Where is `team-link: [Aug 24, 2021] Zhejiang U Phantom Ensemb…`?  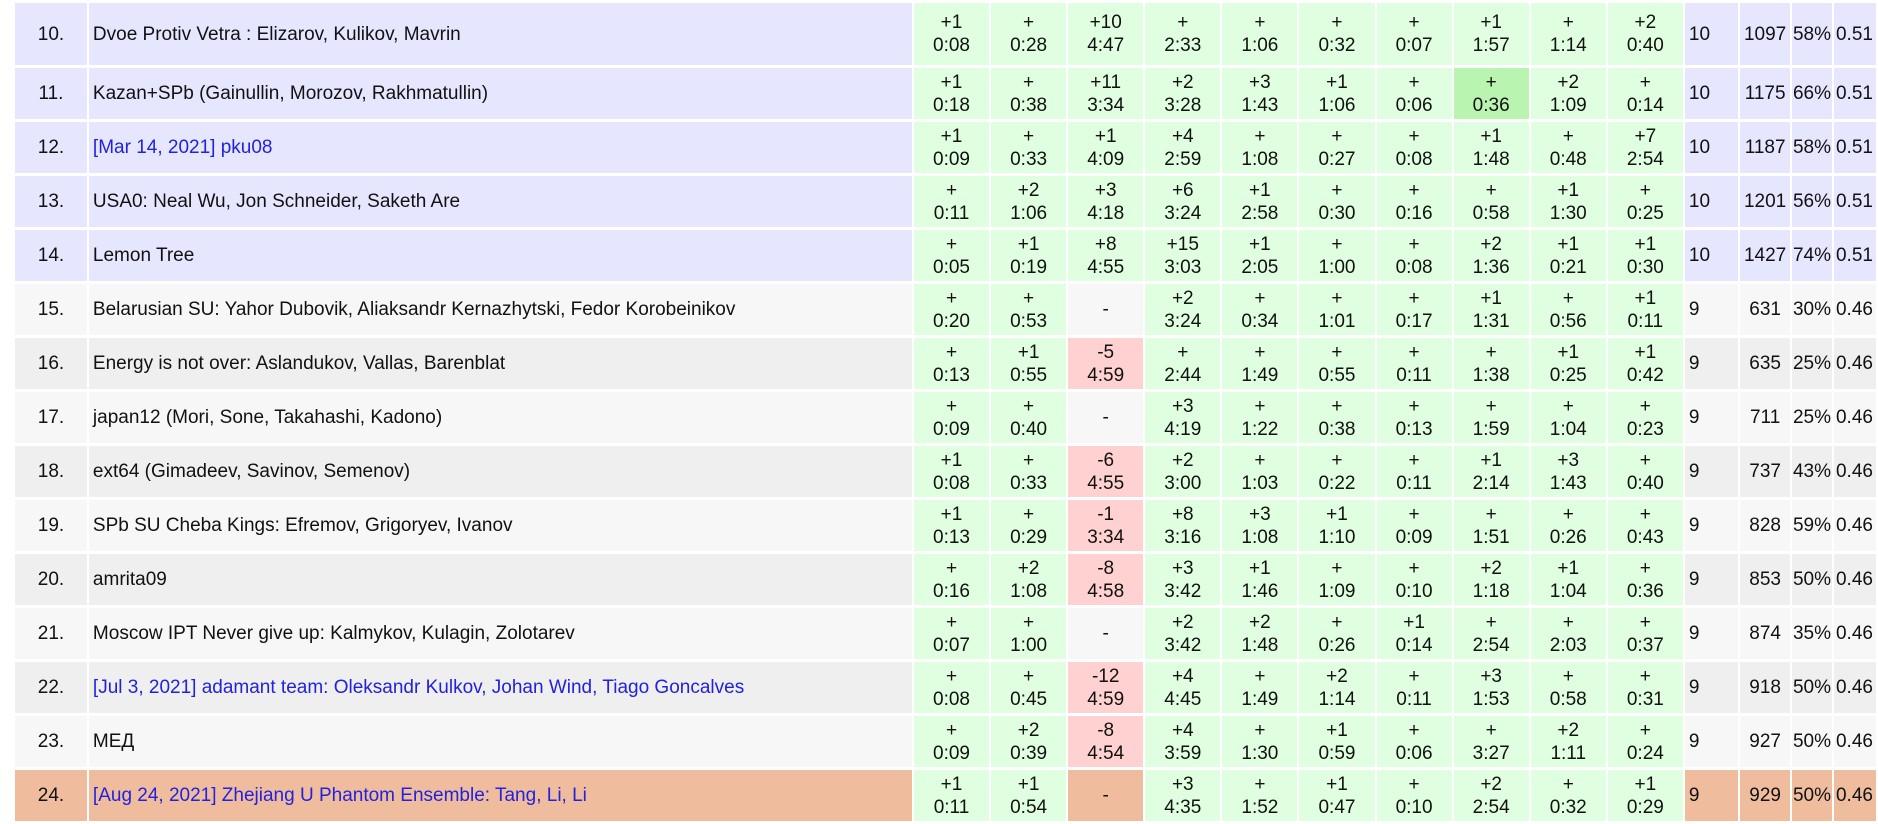 team-link: [Aug 24, 2021] Zhejiang U Phantom Ensemb… is located at coordinates (339, 795).